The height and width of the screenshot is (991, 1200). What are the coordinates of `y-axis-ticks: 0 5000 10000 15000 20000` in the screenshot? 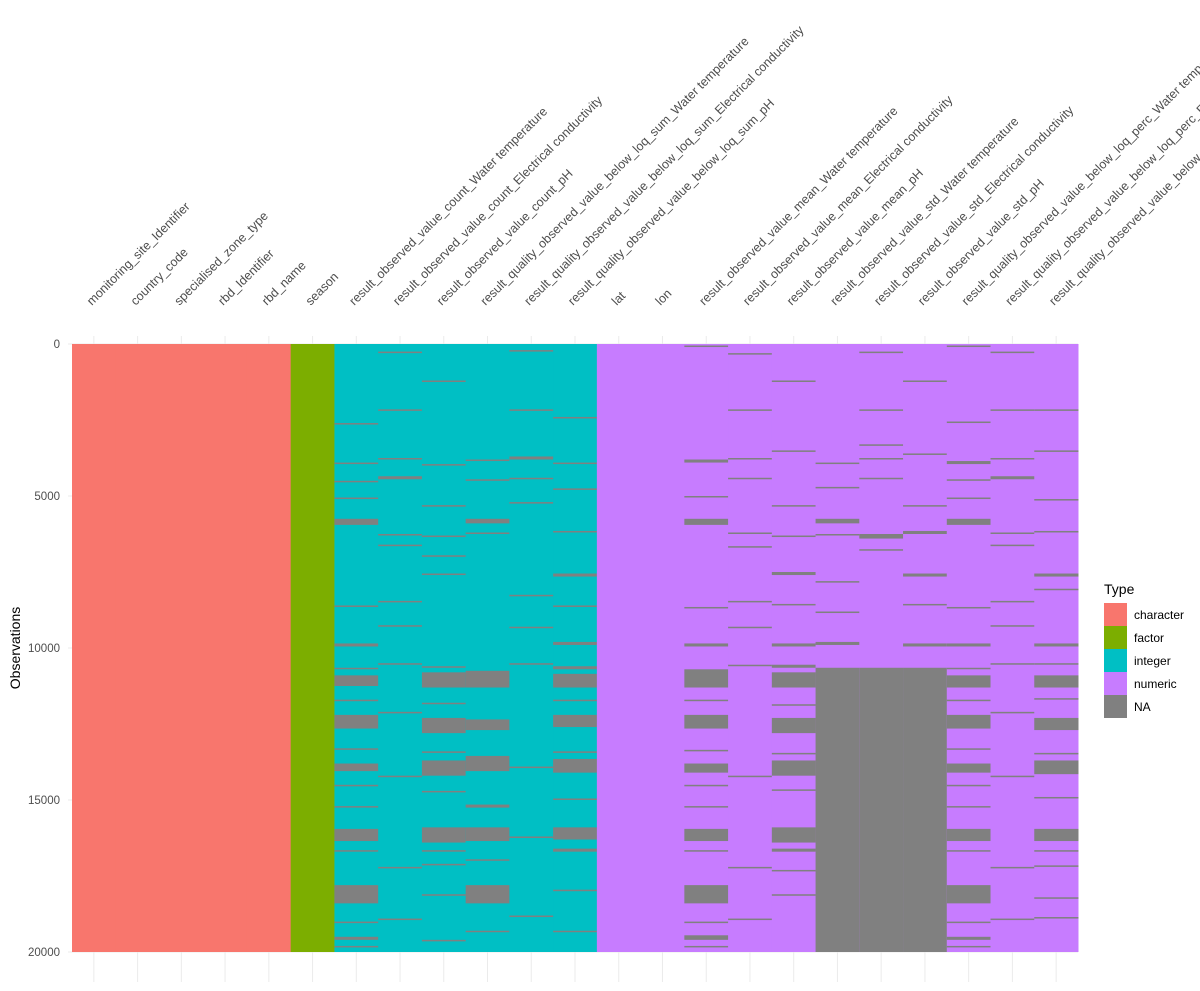 It's located at (44, 649).